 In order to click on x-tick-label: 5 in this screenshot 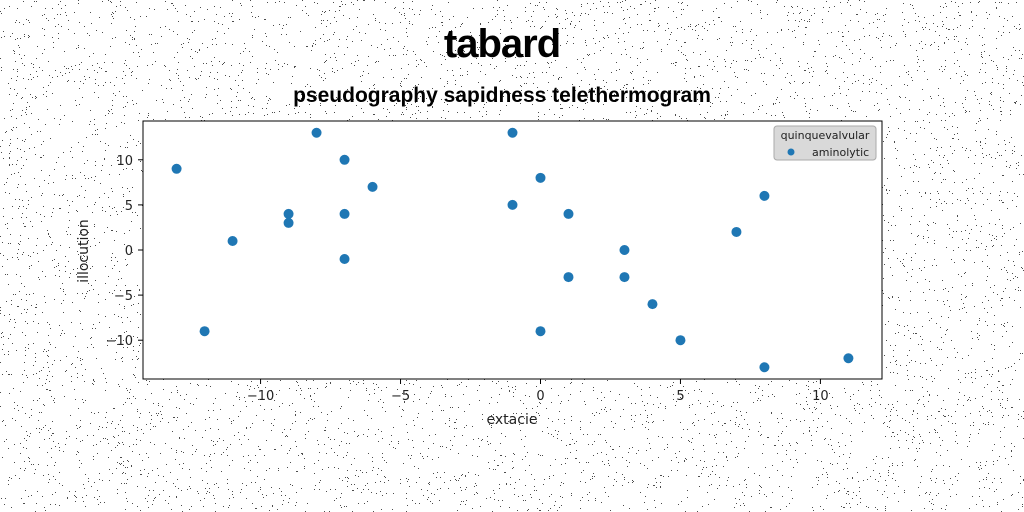, I will do `click(680, 396)`.